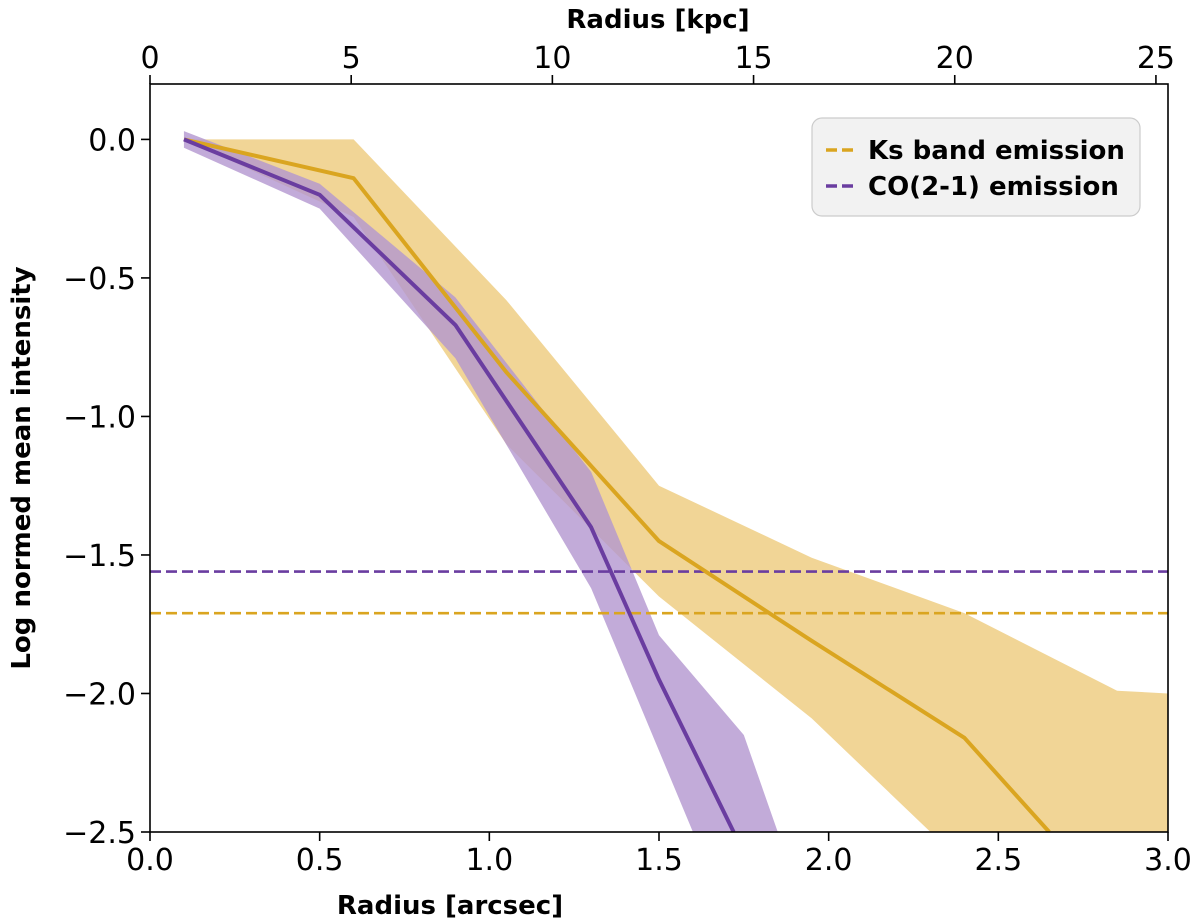  I want to click on x-tick-label: 3.0, so click(1168, 860).